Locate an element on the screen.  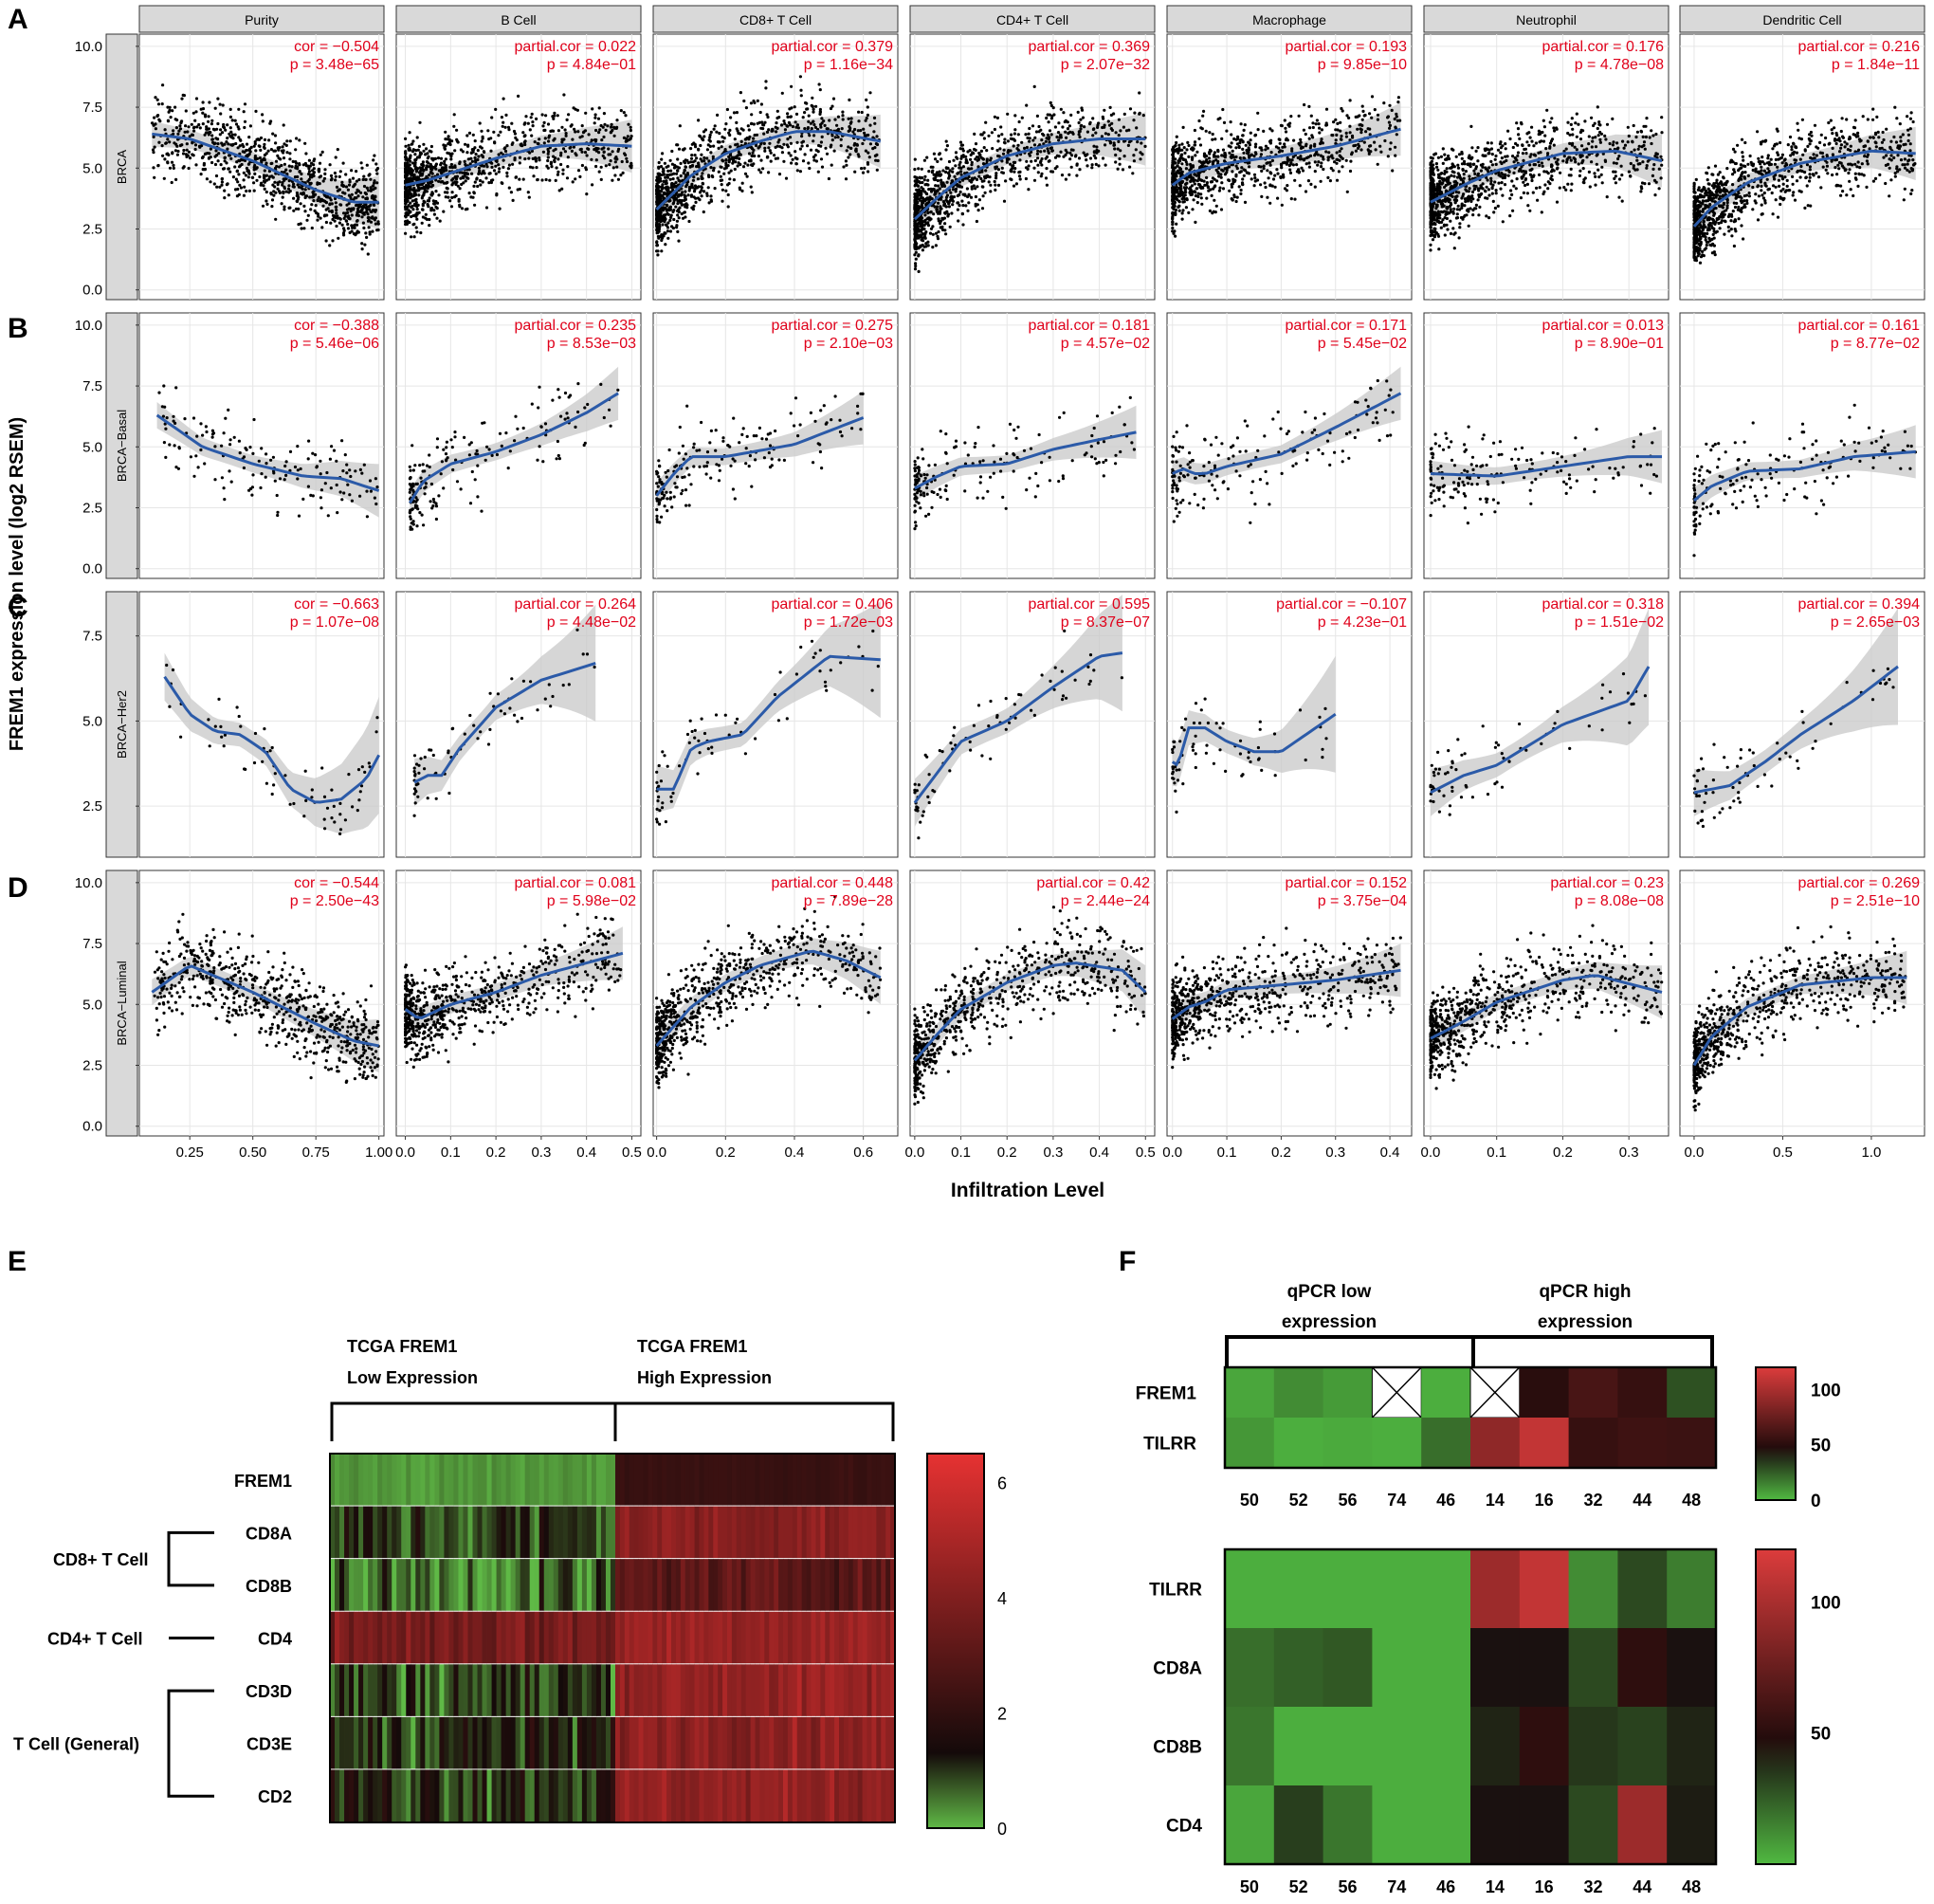
facet-label: Macrophage is located at coordinates (1289, 19).